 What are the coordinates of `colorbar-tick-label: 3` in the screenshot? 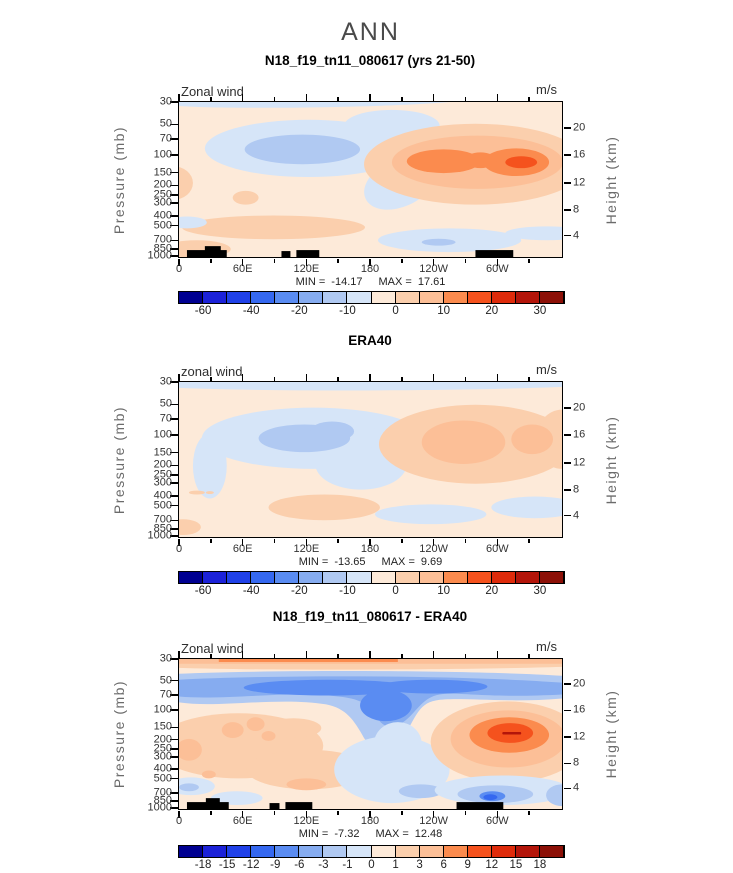 It's located at (419, 865).